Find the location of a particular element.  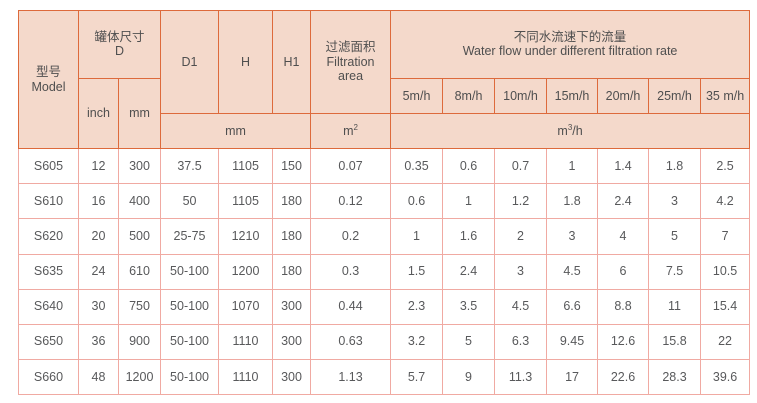

cell-flow-10: 2 is located at coordinates (521, 236).